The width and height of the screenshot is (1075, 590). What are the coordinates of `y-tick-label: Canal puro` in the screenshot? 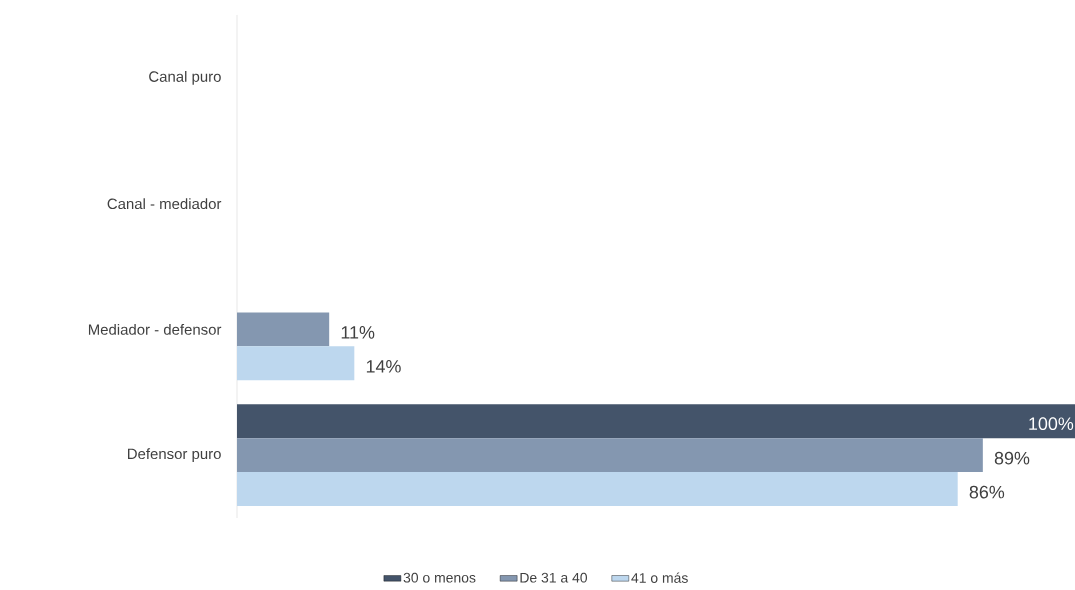 It's located at (185, 77).